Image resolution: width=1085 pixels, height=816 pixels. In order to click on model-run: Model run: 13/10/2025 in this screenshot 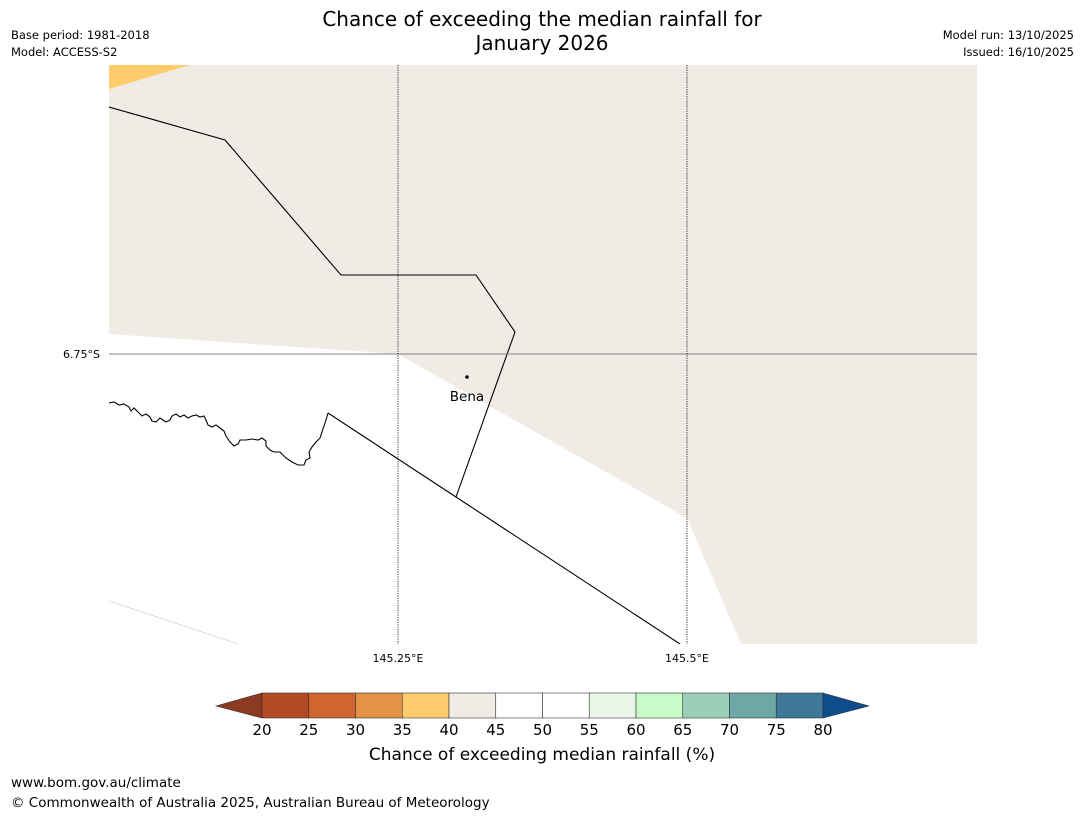, I will do `click(1008, 35)`.